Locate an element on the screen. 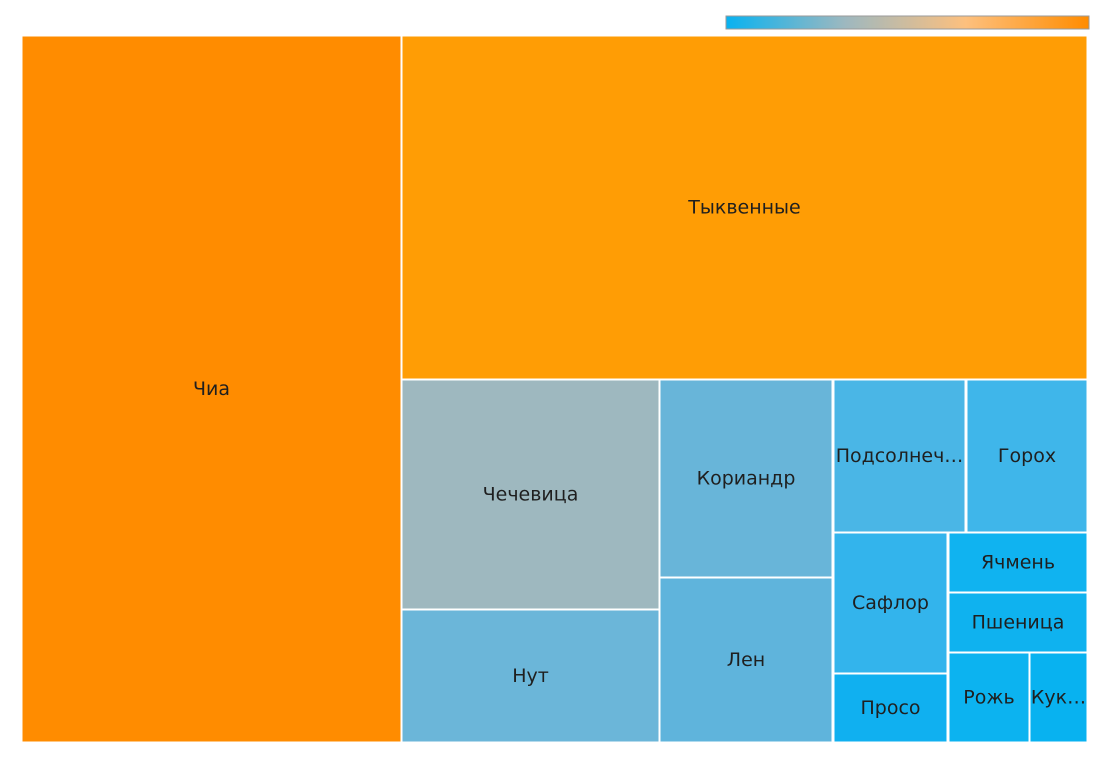 The height and width of the screenshot is (768, 1110). treemap-tile-label: Пшеница is located at coordinates (1018, 623).